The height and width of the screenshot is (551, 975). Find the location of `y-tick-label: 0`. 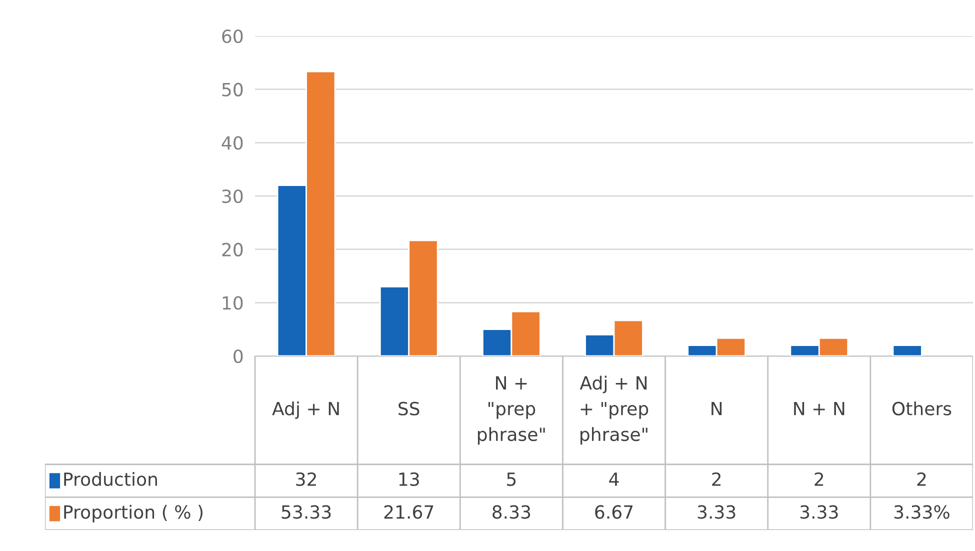

y-tick-label: 0 is located at coordinates (238, 356).